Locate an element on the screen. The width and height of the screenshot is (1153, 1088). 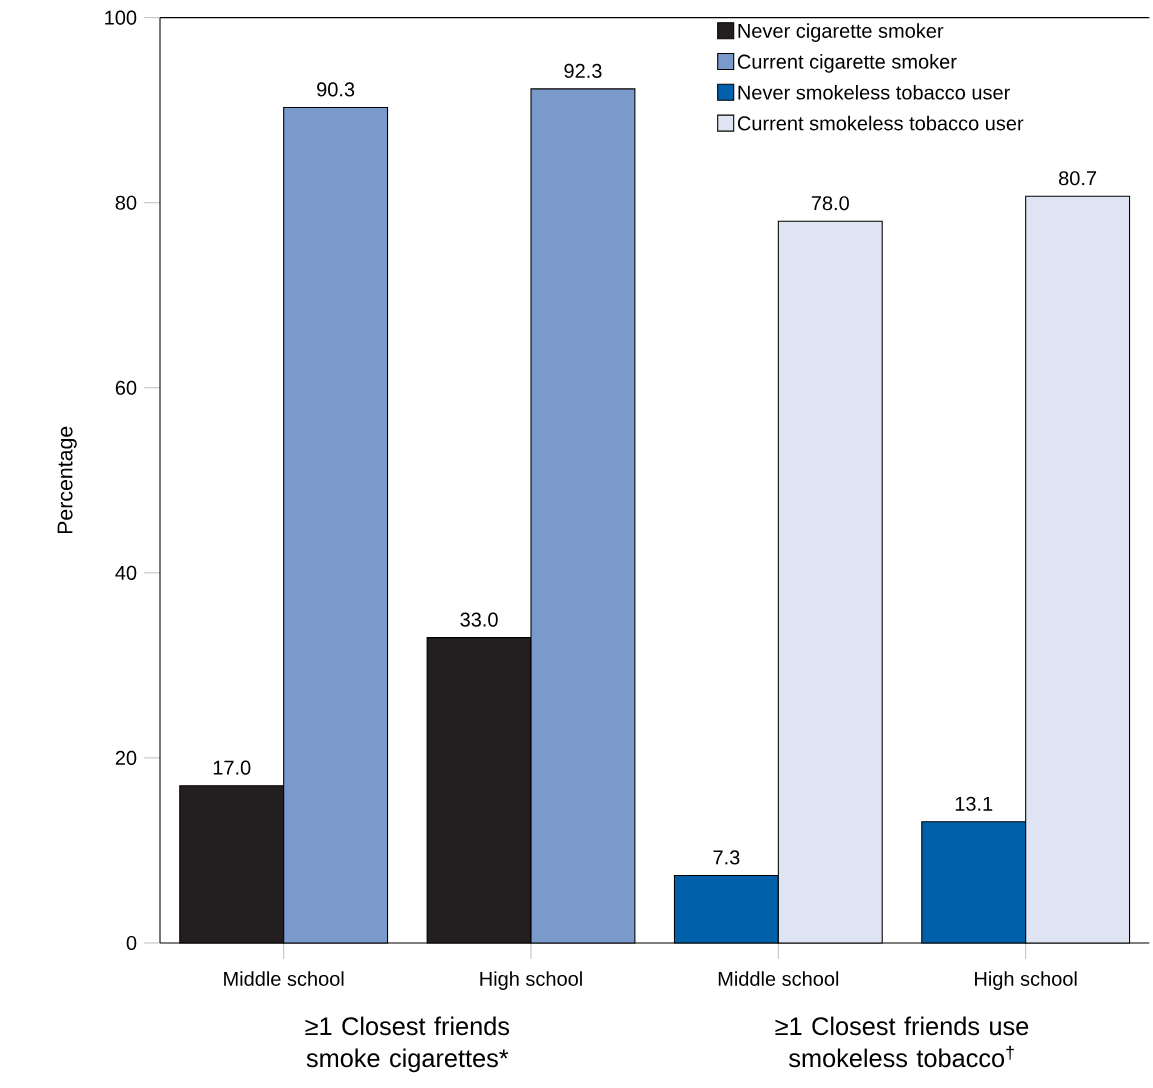
y-tick-label: 60 is located at coordinates (126, 387).